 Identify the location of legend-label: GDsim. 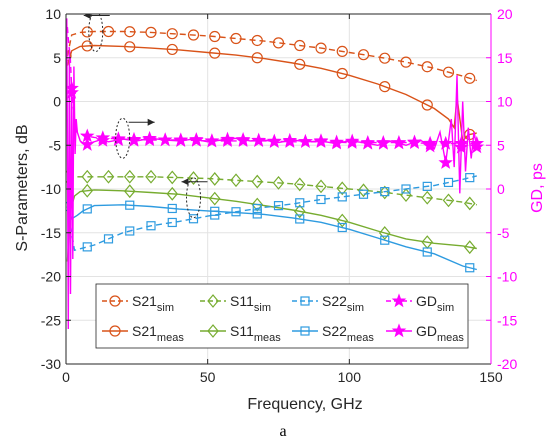
(435, 303).